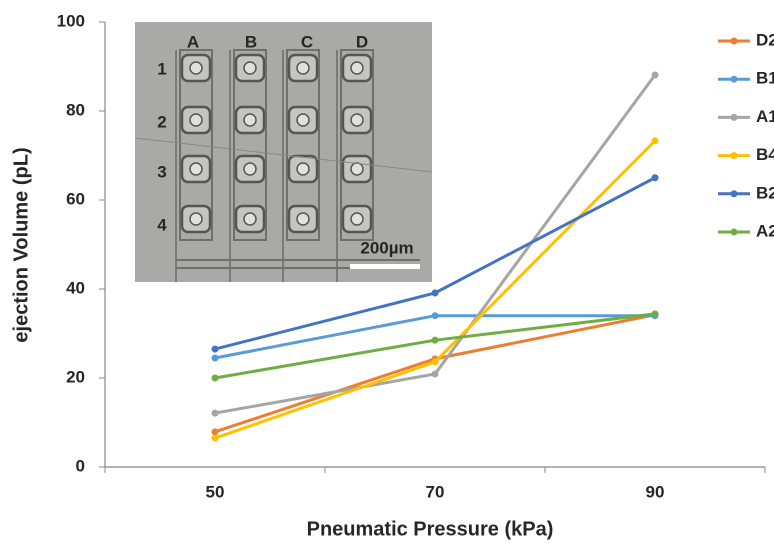 The image size is (774, 546). I want to click on x-axis-title: Pneumatic Pressure (kPa), so click(430, 529).